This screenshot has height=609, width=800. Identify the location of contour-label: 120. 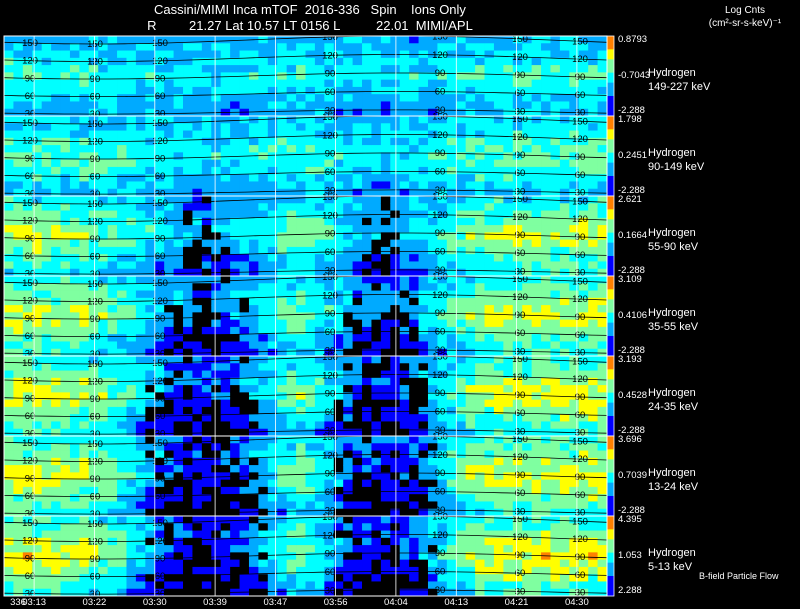
(30, 61).